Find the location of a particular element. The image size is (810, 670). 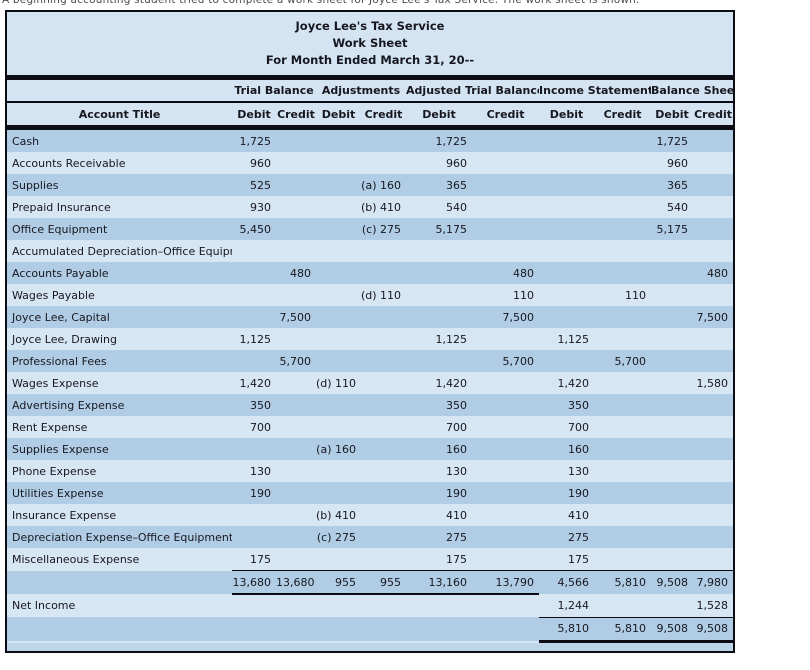

amount-cell-income_statement_debit: 1,244 is located at coordinates (566, 605).